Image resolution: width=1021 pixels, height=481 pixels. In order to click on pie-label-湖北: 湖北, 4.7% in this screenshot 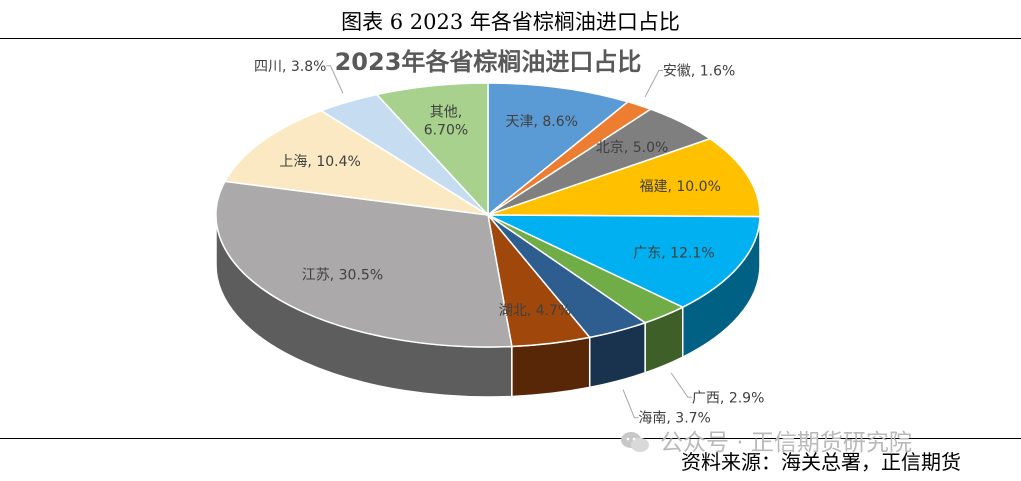, I will do `click(535, 311)`.